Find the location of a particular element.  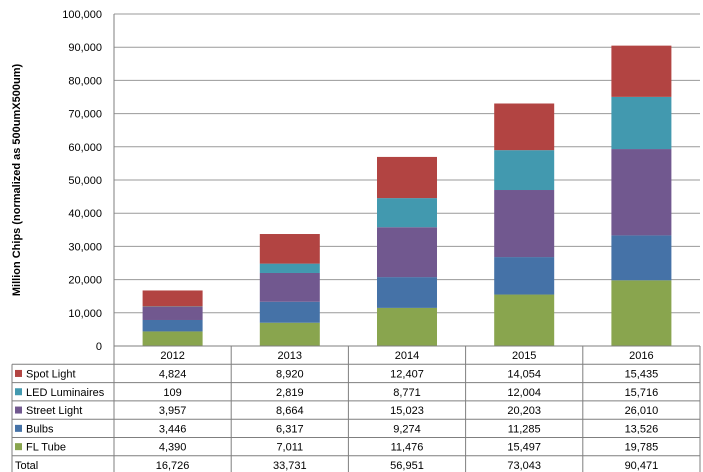

bar-street-light-2016 is located at coordinates (641, 192).